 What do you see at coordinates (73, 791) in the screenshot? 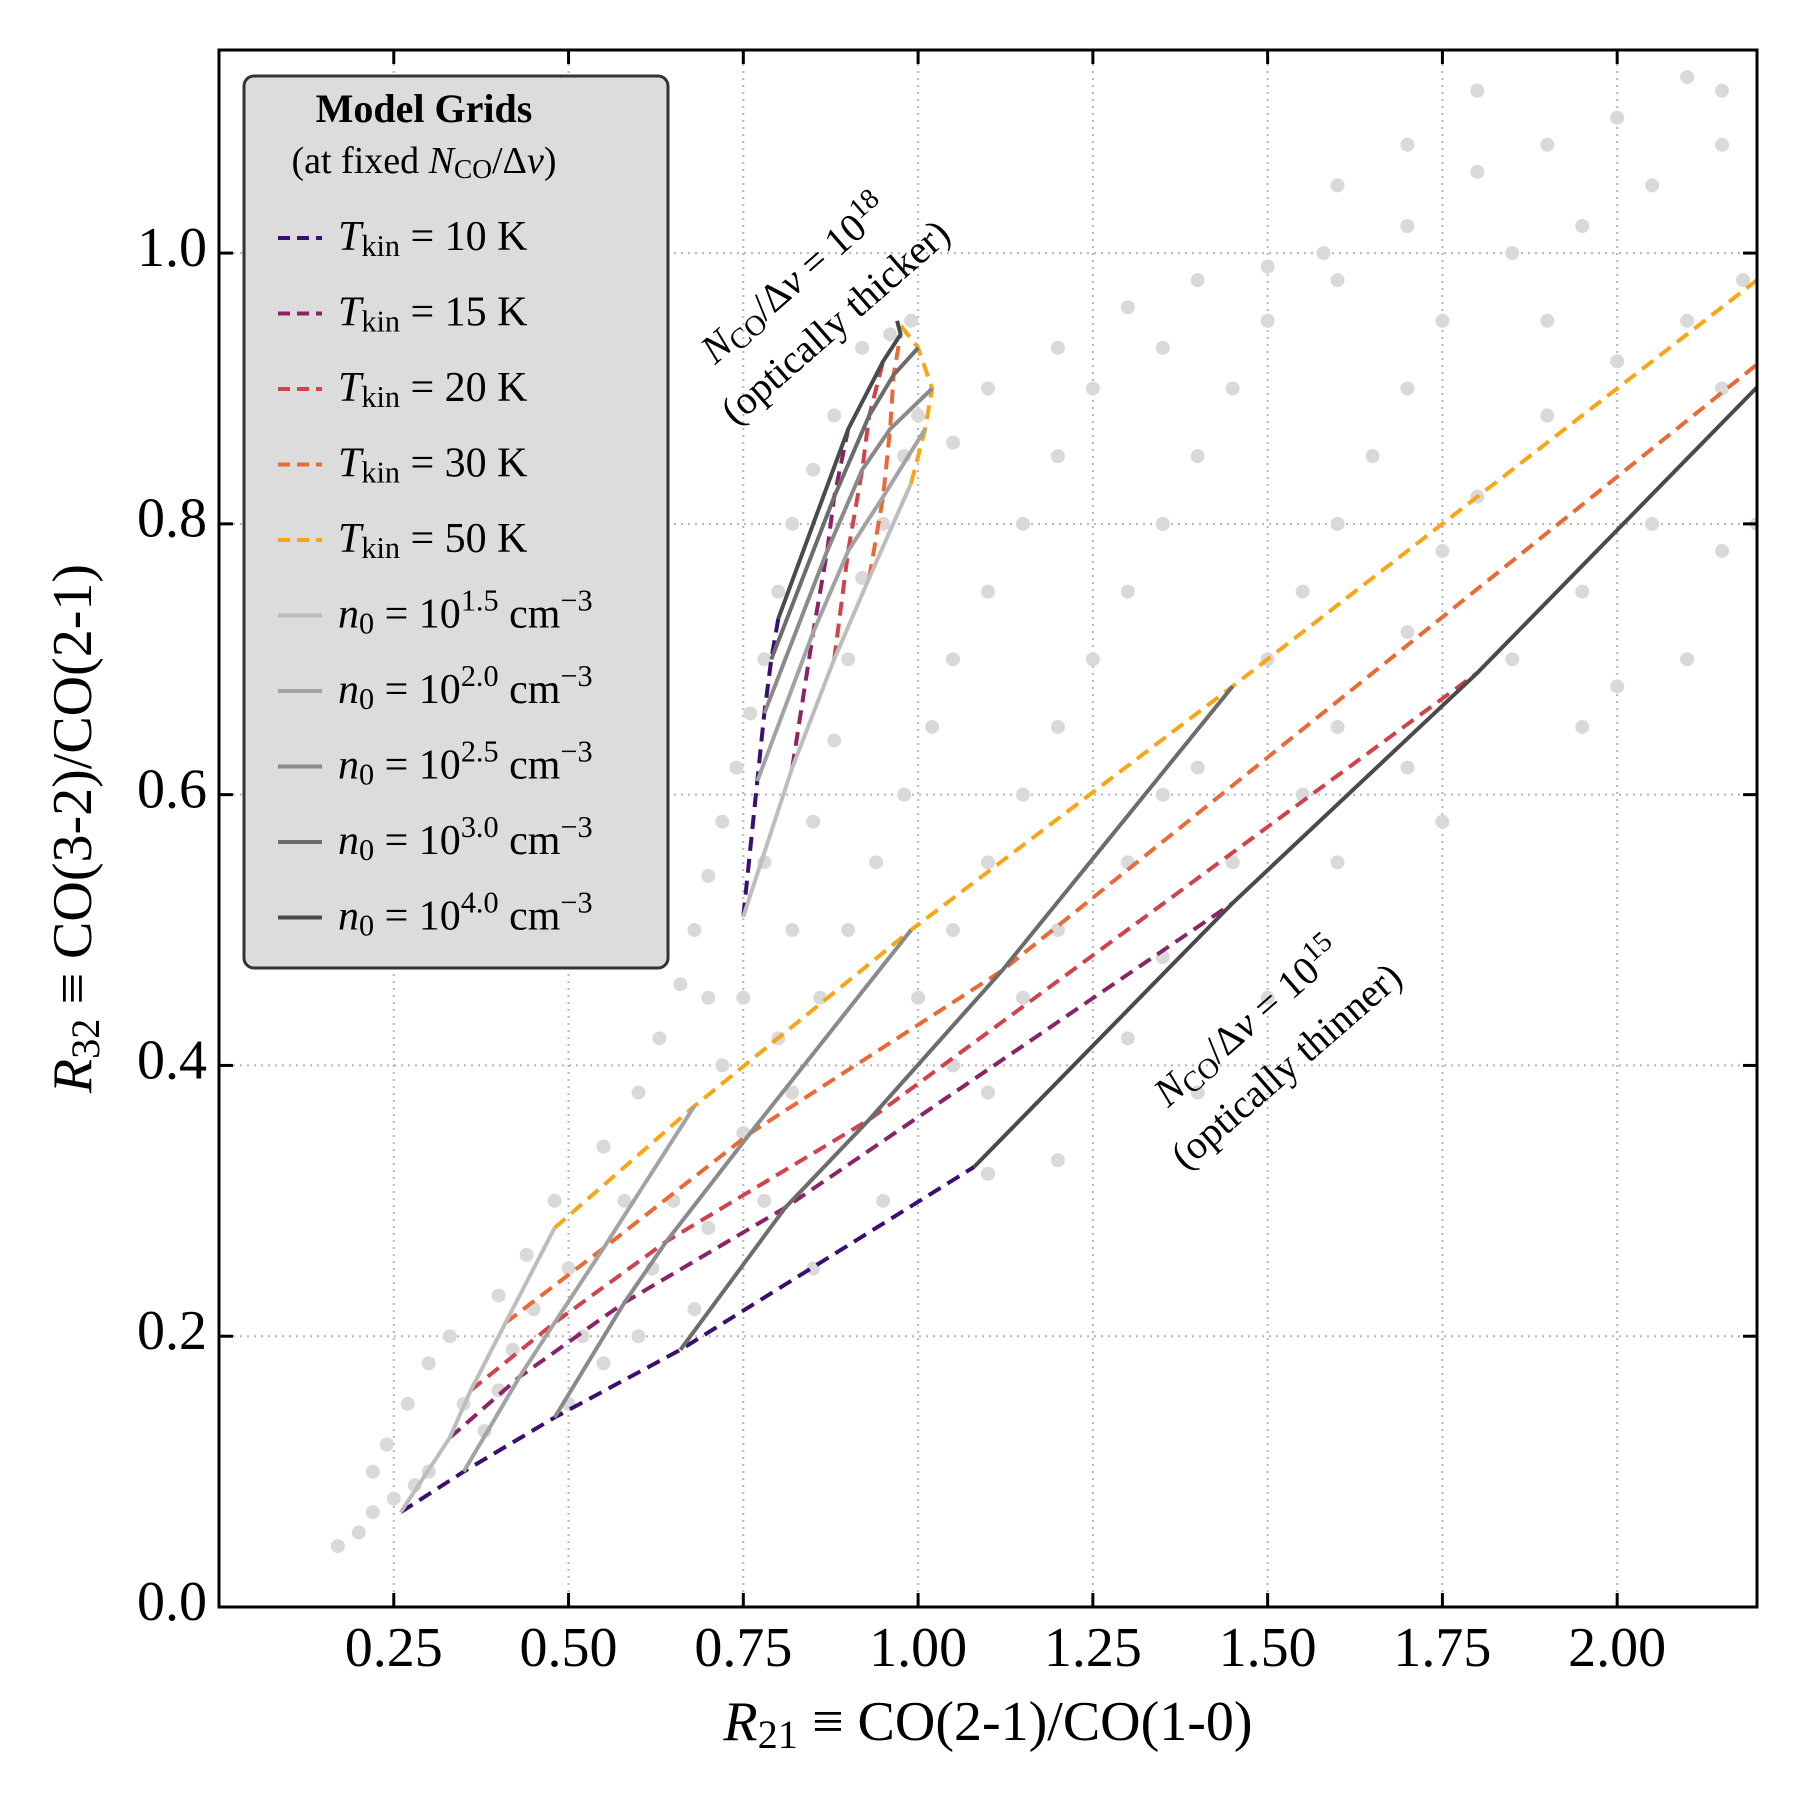
I see `text-part: ≡ CO(3-2)/CO(2-1)` at bounding box center [73, 791].